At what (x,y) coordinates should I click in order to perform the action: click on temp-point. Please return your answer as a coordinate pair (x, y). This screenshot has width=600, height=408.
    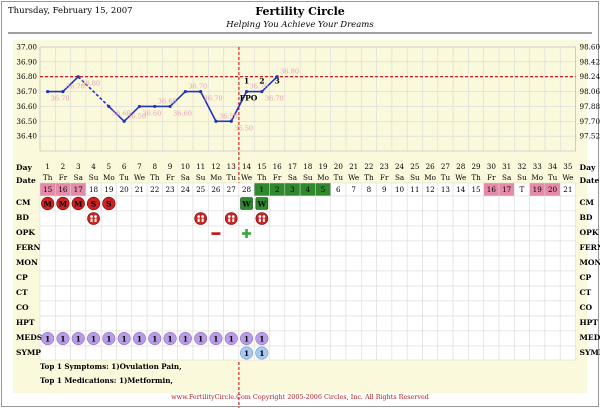
    Looking at the image, I should click on (48, 91).